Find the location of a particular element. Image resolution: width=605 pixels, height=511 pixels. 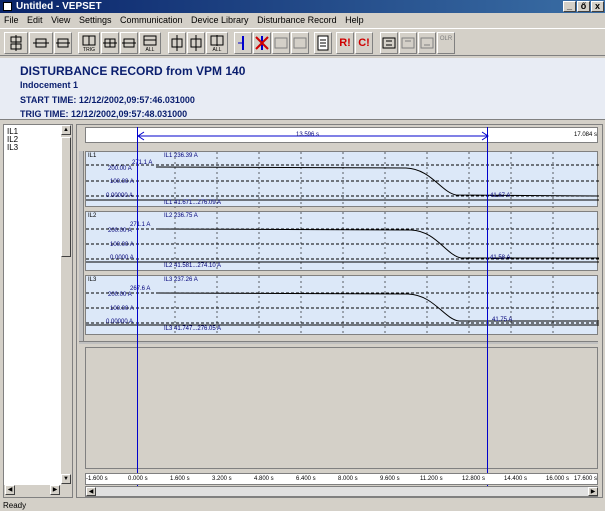

zoom-in-time-button is located at coordinates (110, 43).